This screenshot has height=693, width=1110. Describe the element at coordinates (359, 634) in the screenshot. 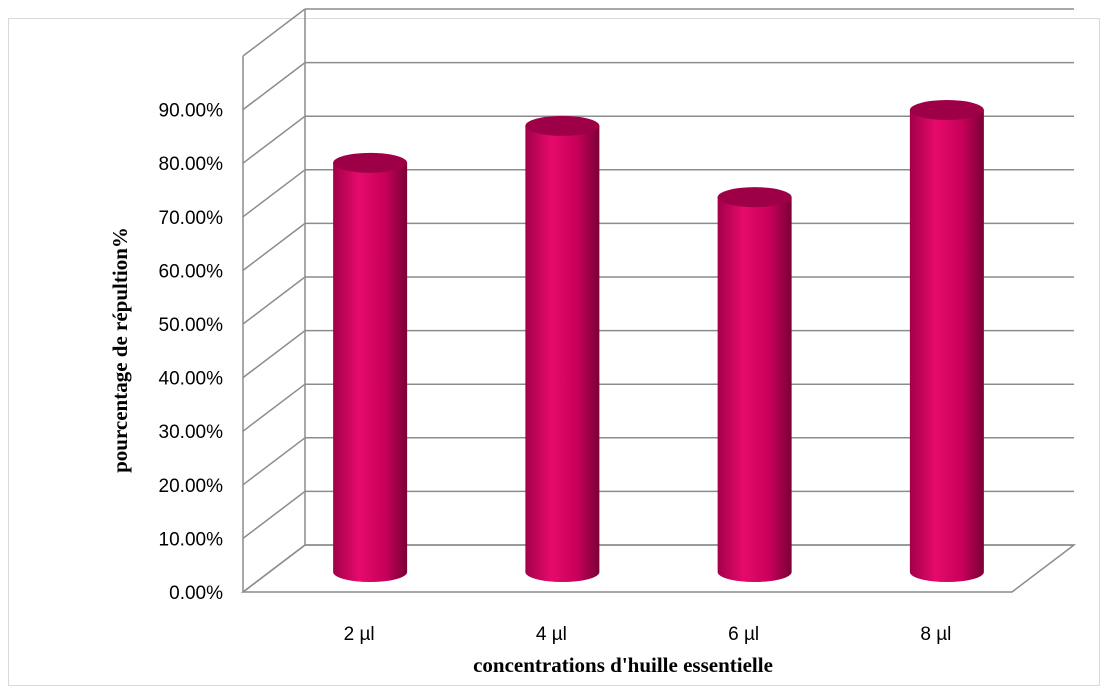

I see `x-tick-label: 2 µl` at that location.